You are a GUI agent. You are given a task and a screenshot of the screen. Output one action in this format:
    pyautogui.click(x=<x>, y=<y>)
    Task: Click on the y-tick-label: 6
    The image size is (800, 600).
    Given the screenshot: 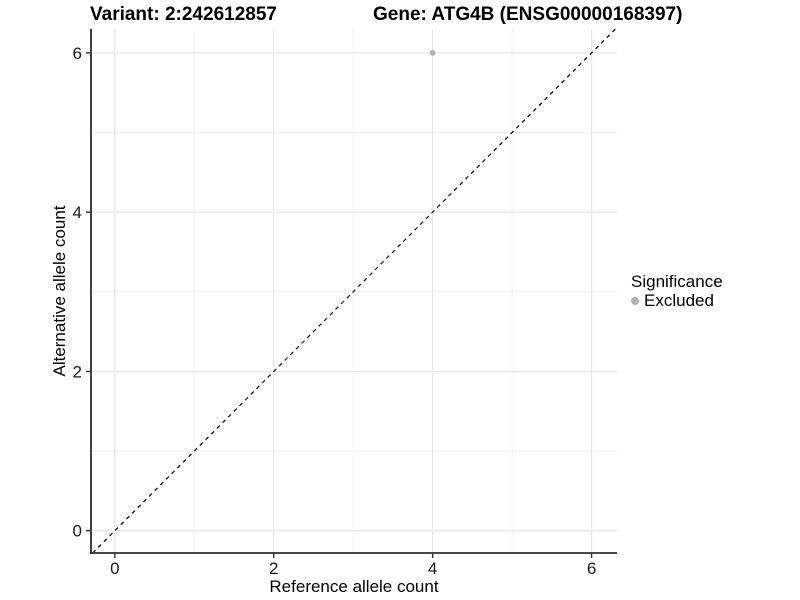 What is the action you would take?
    pyautogui.click(x=77, y=53)
    